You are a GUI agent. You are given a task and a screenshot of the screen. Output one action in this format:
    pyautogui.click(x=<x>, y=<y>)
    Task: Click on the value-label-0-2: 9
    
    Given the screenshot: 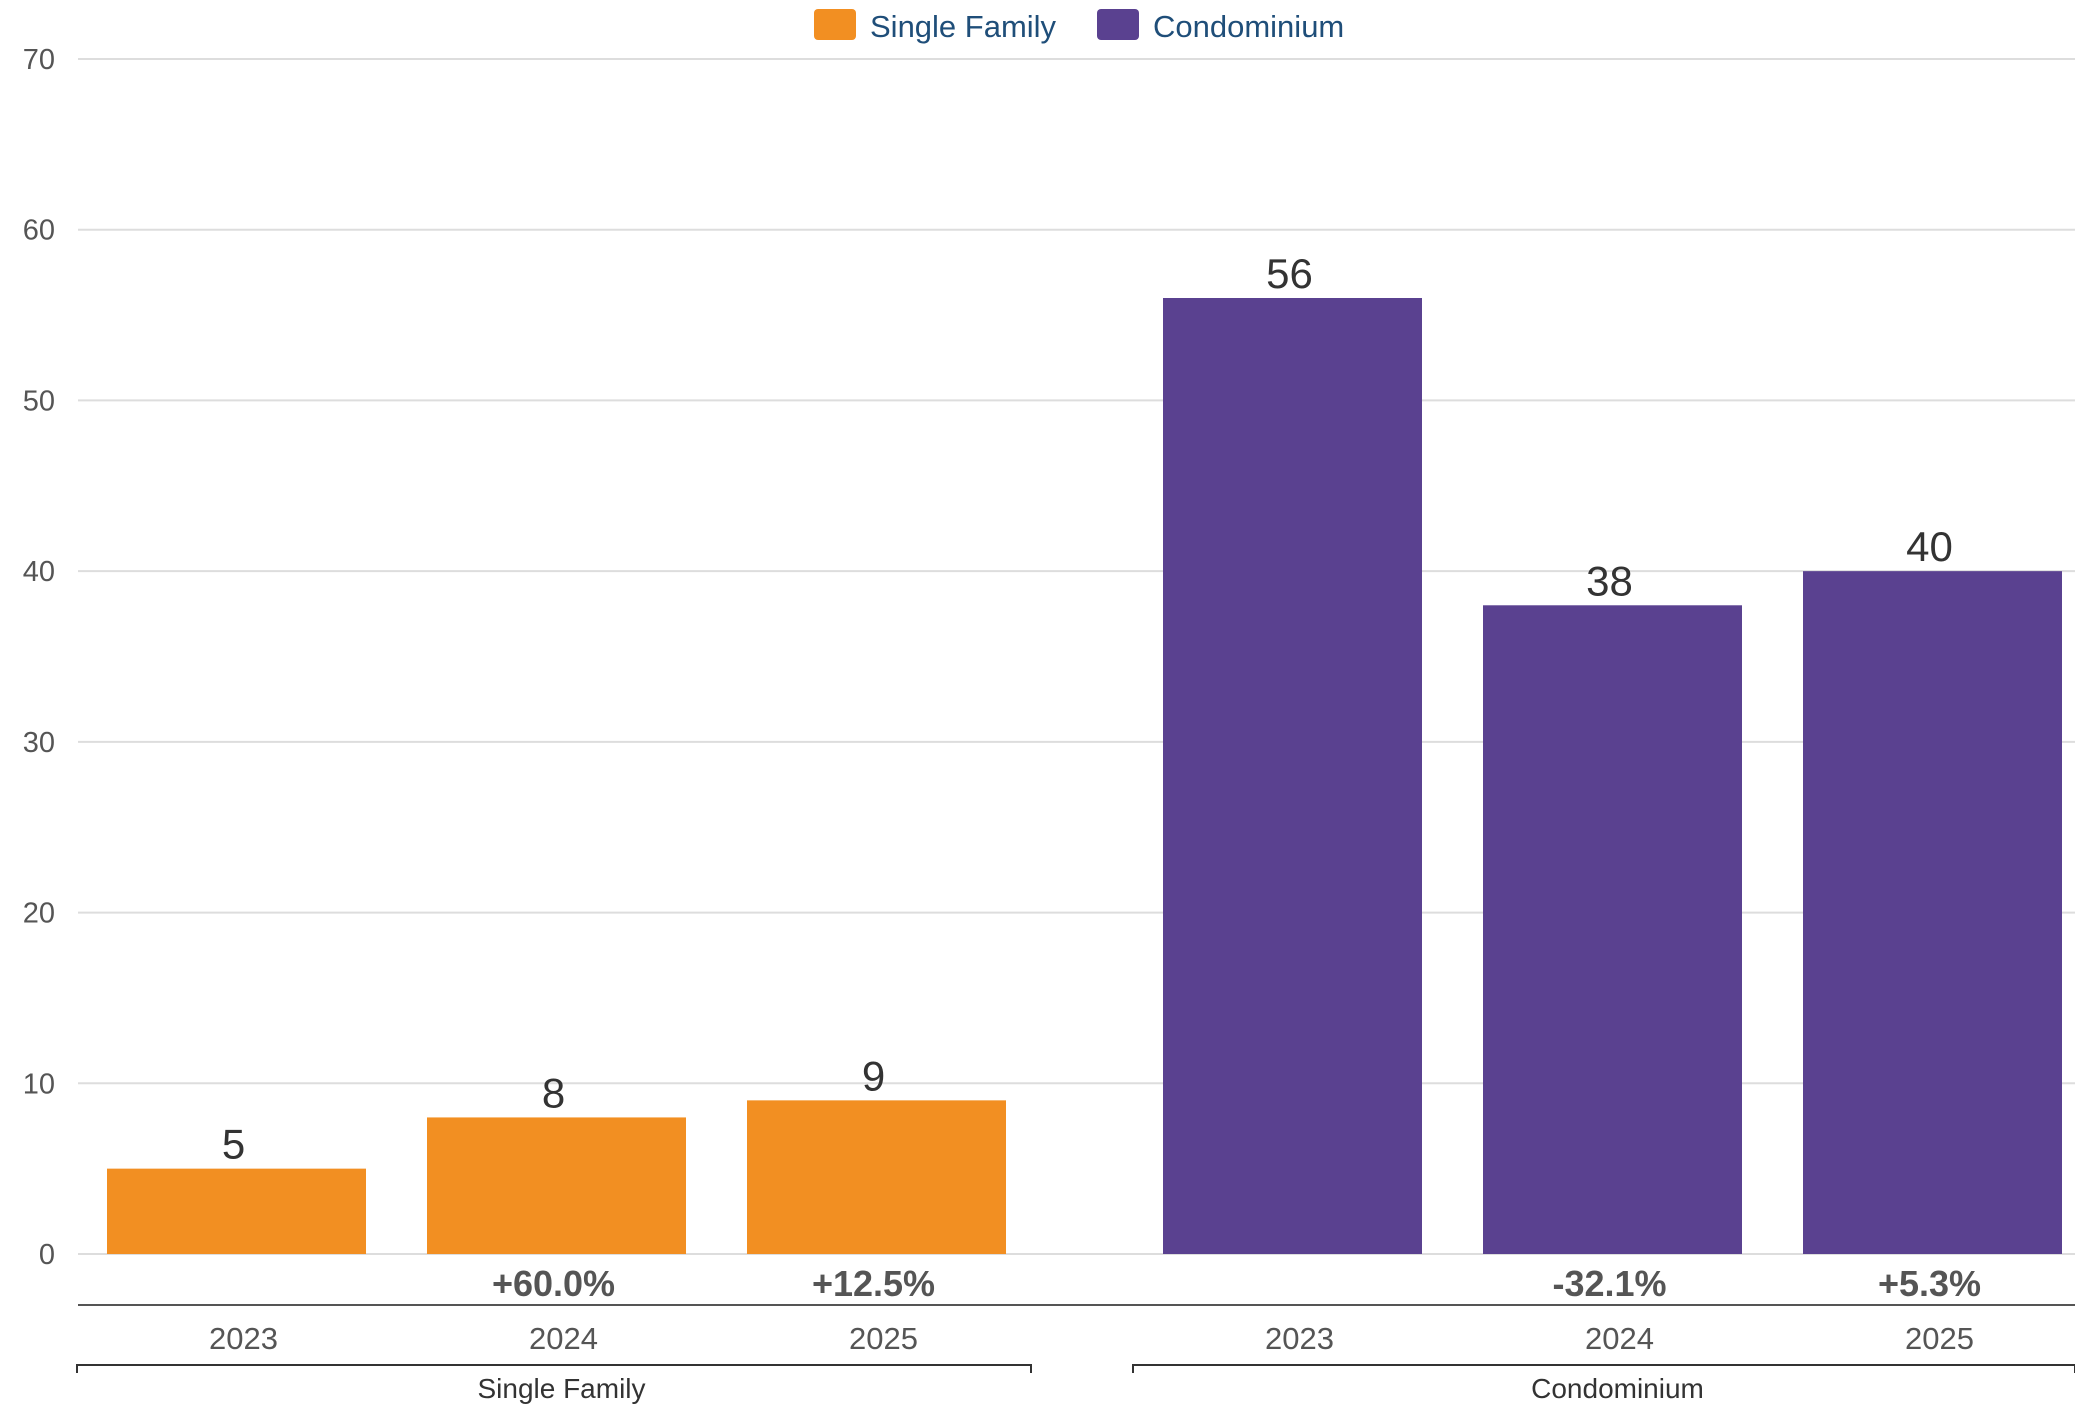 What is the action you would take?
    pyautogui.click(x=873, y=1075)
    